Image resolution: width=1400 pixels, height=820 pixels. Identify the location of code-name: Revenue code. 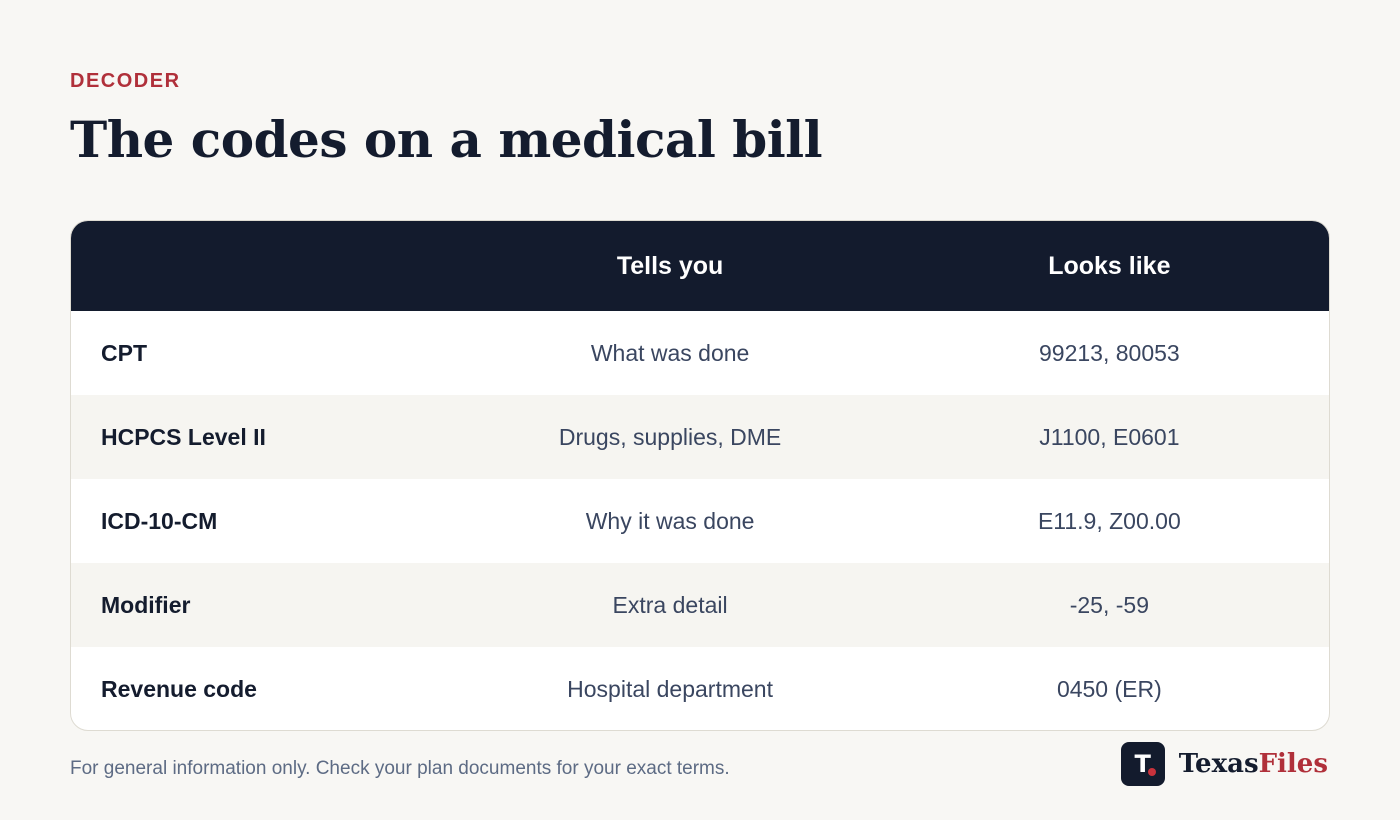
(179, 688).